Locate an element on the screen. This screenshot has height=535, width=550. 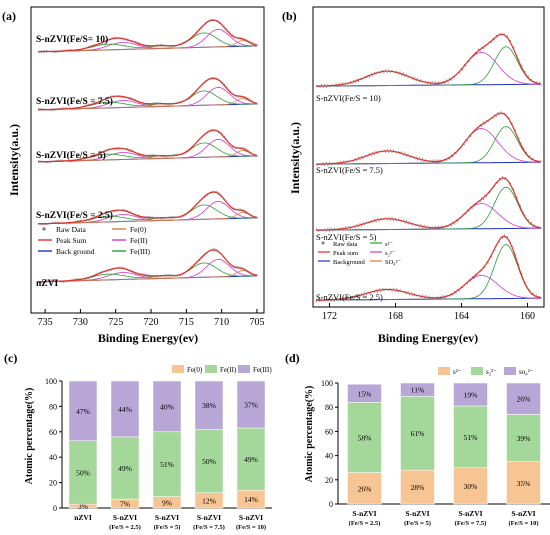
panel-d-data-label: 58% is located at coordinates (365, 437).